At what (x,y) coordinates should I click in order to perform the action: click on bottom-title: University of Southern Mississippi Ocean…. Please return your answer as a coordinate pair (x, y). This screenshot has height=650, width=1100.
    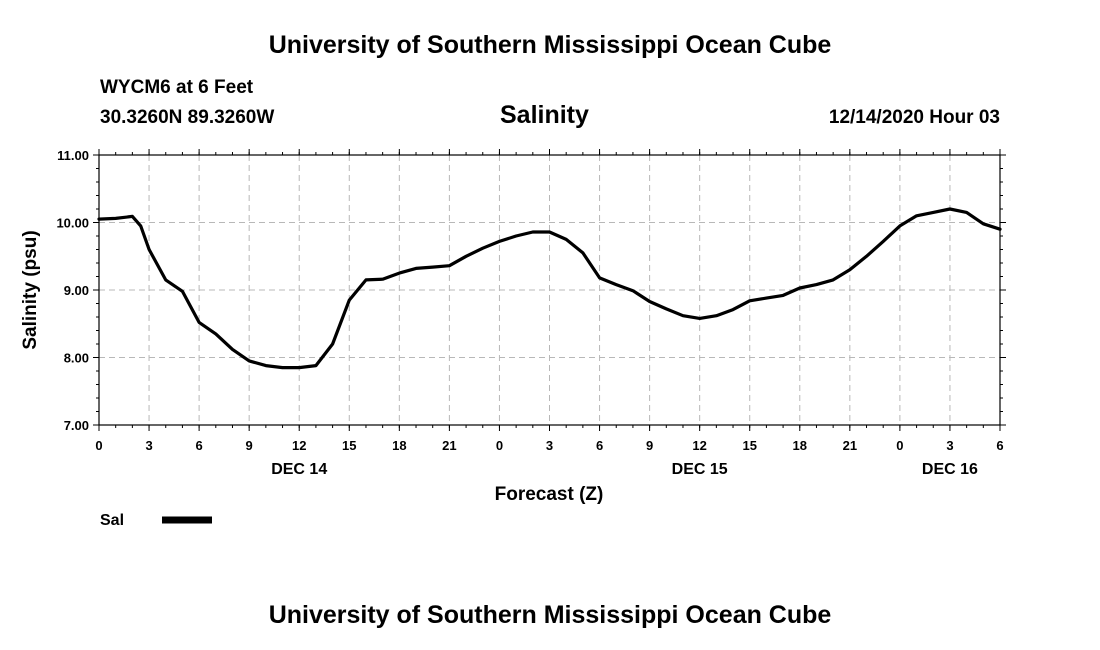
    Looking at the image, I should click on (550, 615).